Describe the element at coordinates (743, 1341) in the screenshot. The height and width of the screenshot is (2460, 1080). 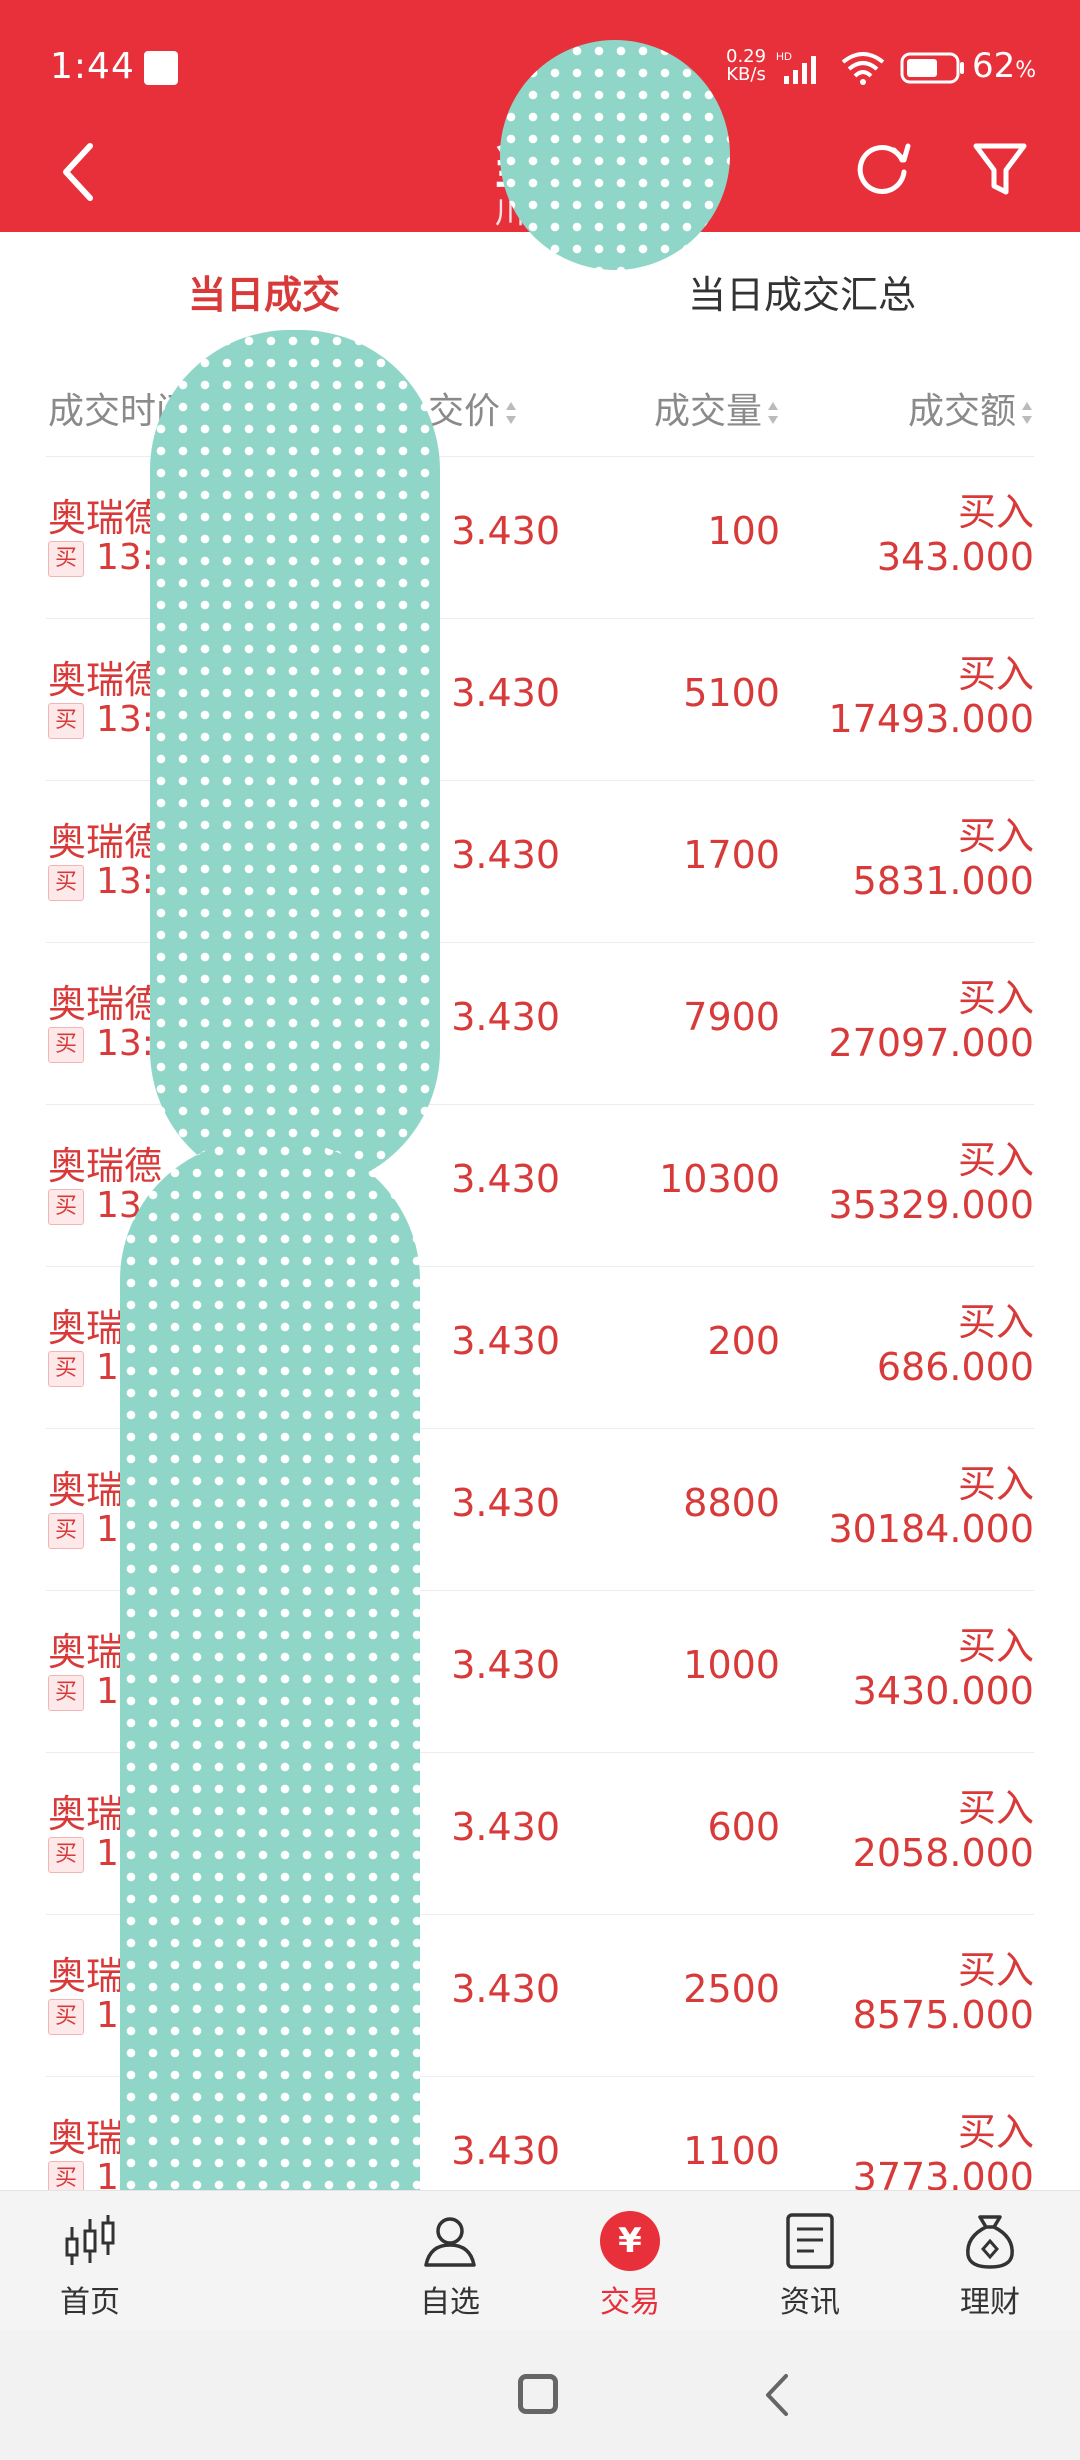
I see `trade-quantity: 200` at that location.